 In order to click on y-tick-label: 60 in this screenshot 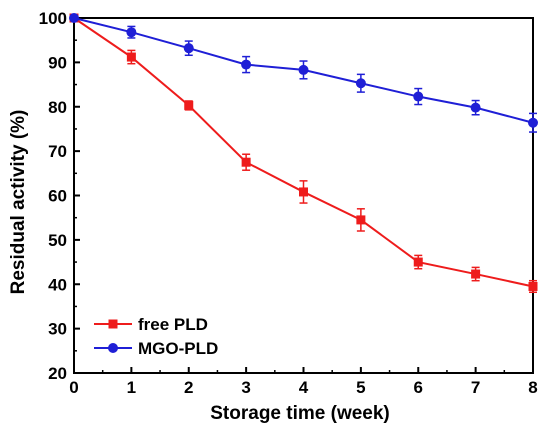, I will do `click(57, 196)`.